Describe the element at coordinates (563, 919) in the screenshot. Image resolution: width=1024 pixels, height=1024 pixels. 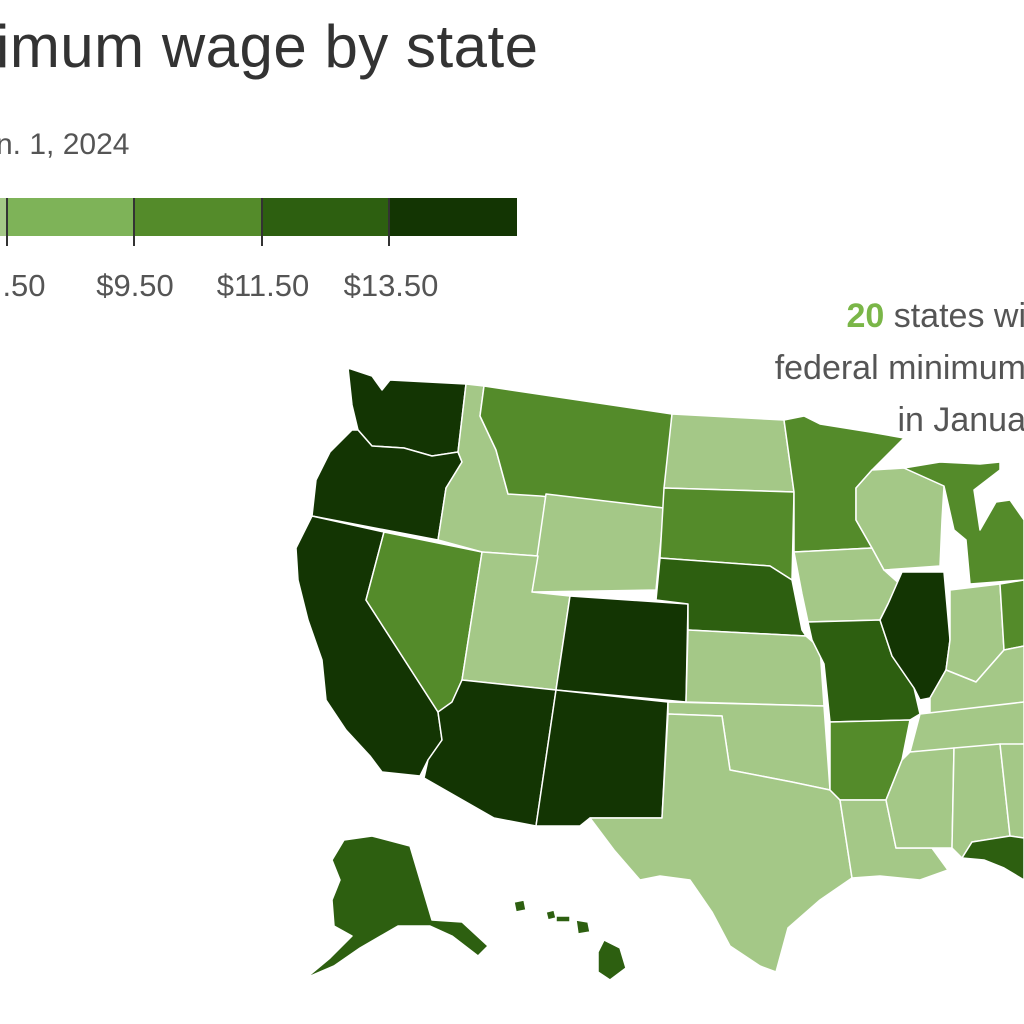
I see `state-hawaii-molokai` at that location.